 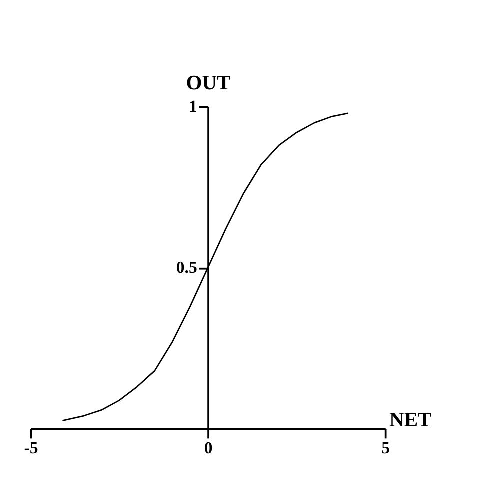 What do you see at coordinates (187, 268) in the screenshot?
I see `y-tick-label: 0.5` at bounding box center [187, 268].